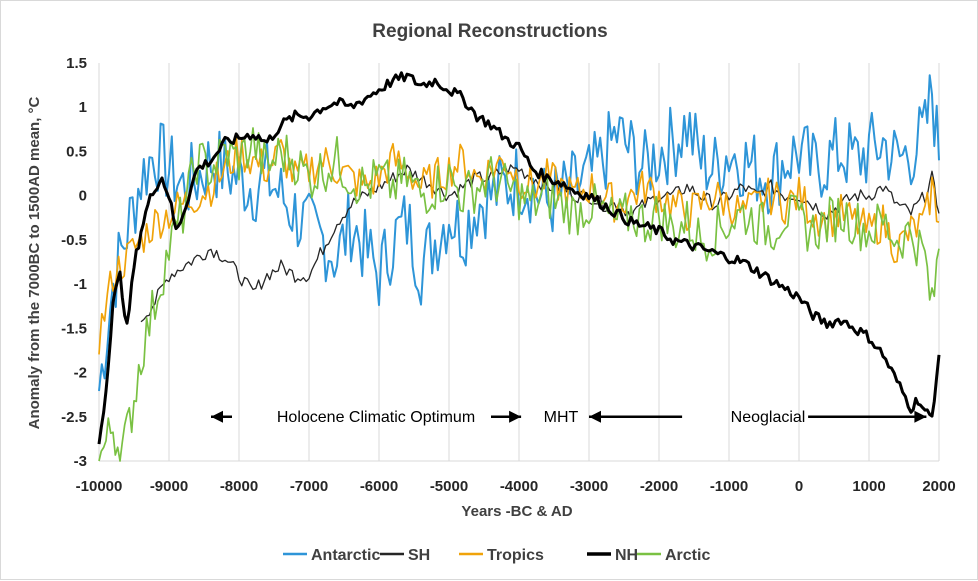 The image size is (978, 581). Describe the element at coordinates (169, 486) in the screenshot. I see `x-tick-label: -9000` at that location.